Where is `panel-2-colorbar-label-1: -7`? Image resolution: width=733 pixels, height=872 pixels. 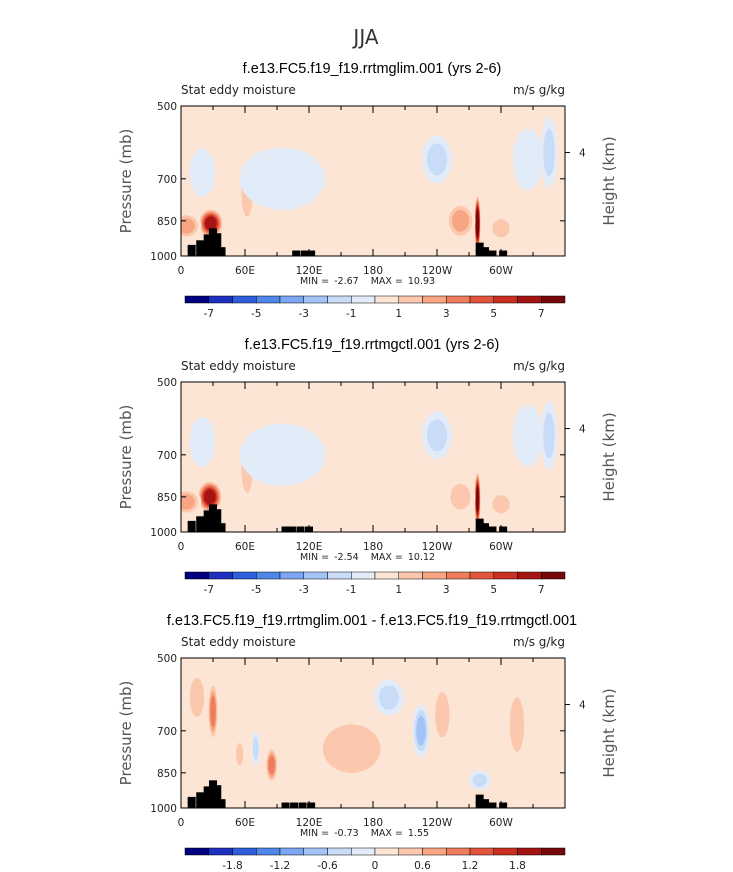
panel-2-colorbar-label-1: -7 is located at coordinates (209, 590).